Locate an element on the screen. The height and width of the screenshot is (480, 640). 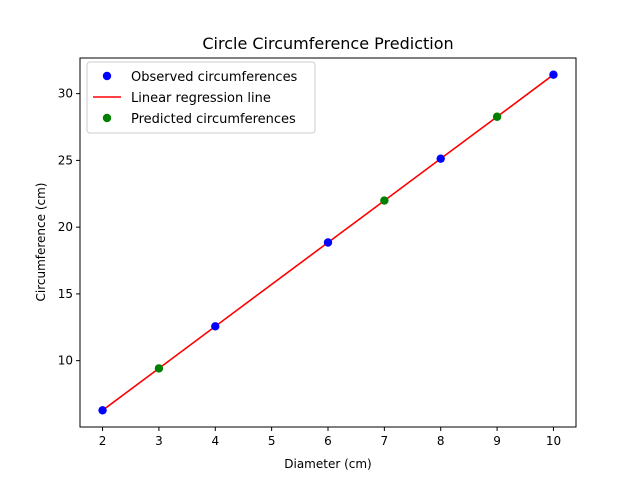
legend-label: Predicted circumferences is located at coordinates (213, 119).